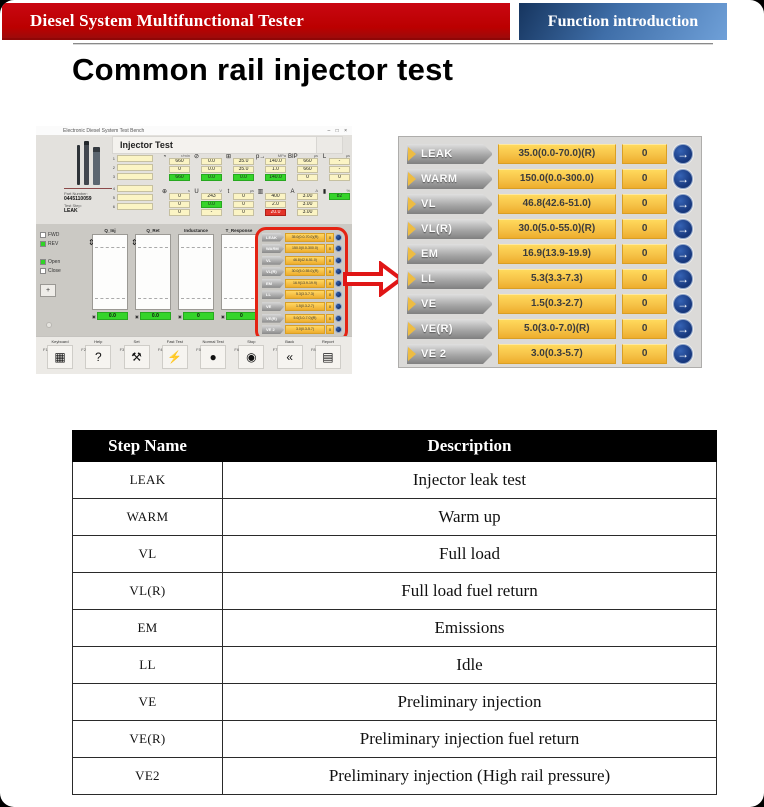 This screenshot has height=807, width=764. What do you see at coordinates (135, 167) in the screenshot?
I see `channel-input-field` at bounding box center [135, 167].